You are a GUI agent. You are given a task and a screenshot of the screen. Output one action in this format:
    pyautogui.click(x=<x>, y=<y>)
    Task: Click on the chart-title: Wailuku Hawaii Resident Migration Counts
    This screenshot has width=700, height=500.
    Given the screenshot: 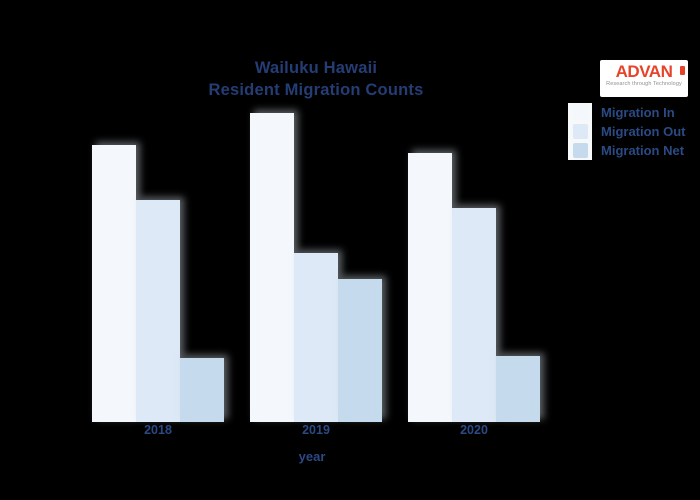 What is the action you would take?
    pyautogui.click(x=316, y=79)
    